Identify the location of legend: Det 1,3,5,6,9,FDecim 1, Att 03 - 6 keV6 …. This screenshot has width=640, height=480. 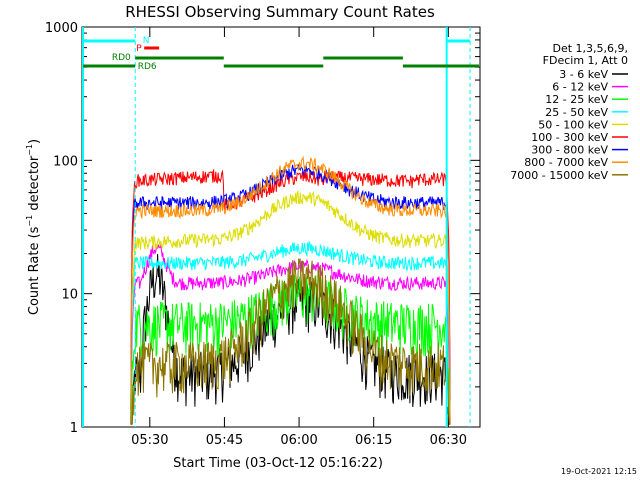
(569, 112).